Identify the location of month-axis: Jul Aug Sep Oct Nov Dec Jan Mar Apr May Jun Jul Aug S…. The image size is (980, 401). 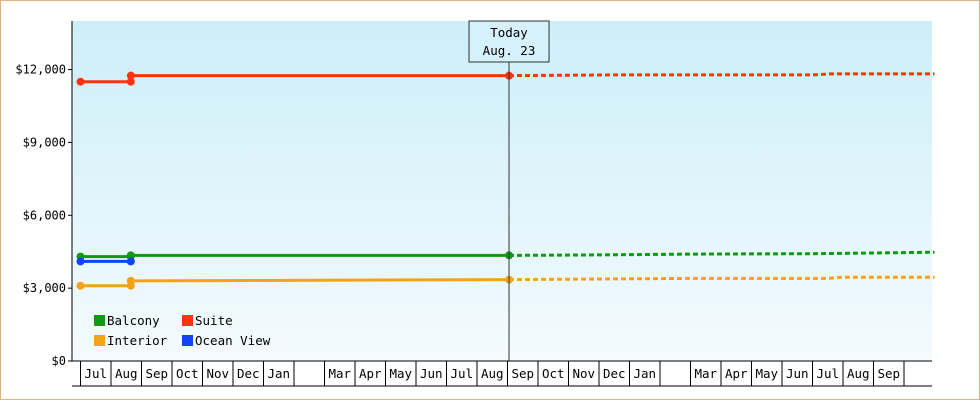
(502, 374).